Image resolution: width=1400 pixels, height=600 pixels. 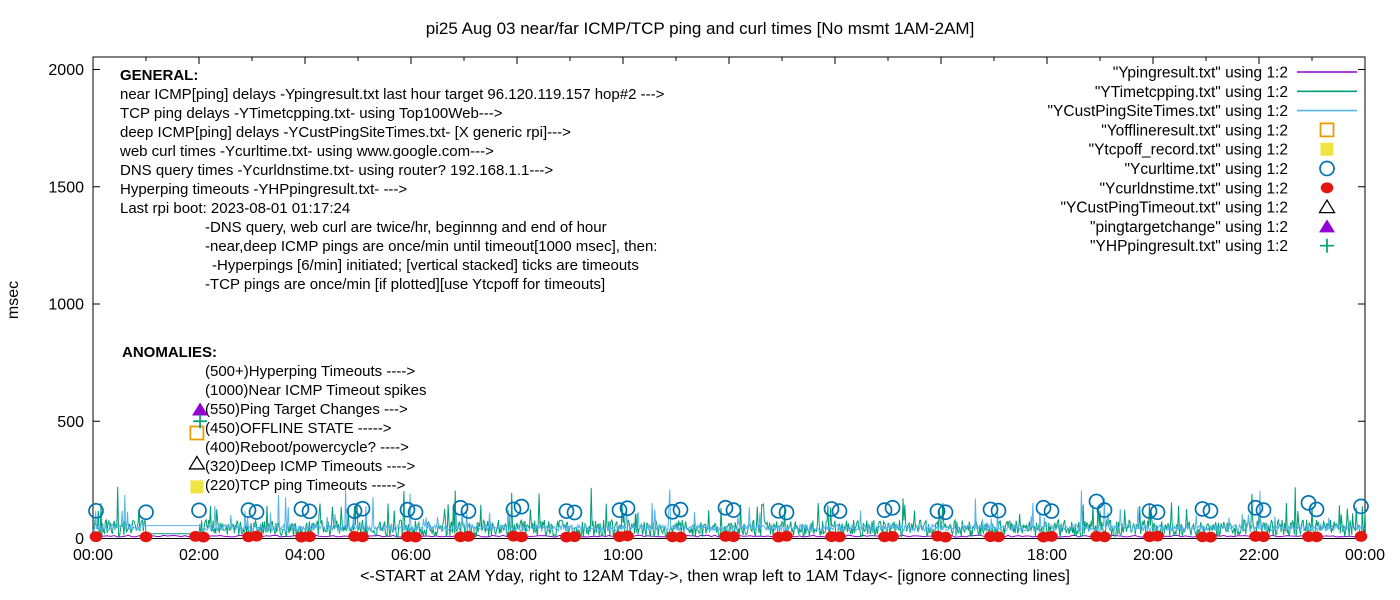 I want to click on x-tick-label: 20:00, so click(x=1153, y=555).